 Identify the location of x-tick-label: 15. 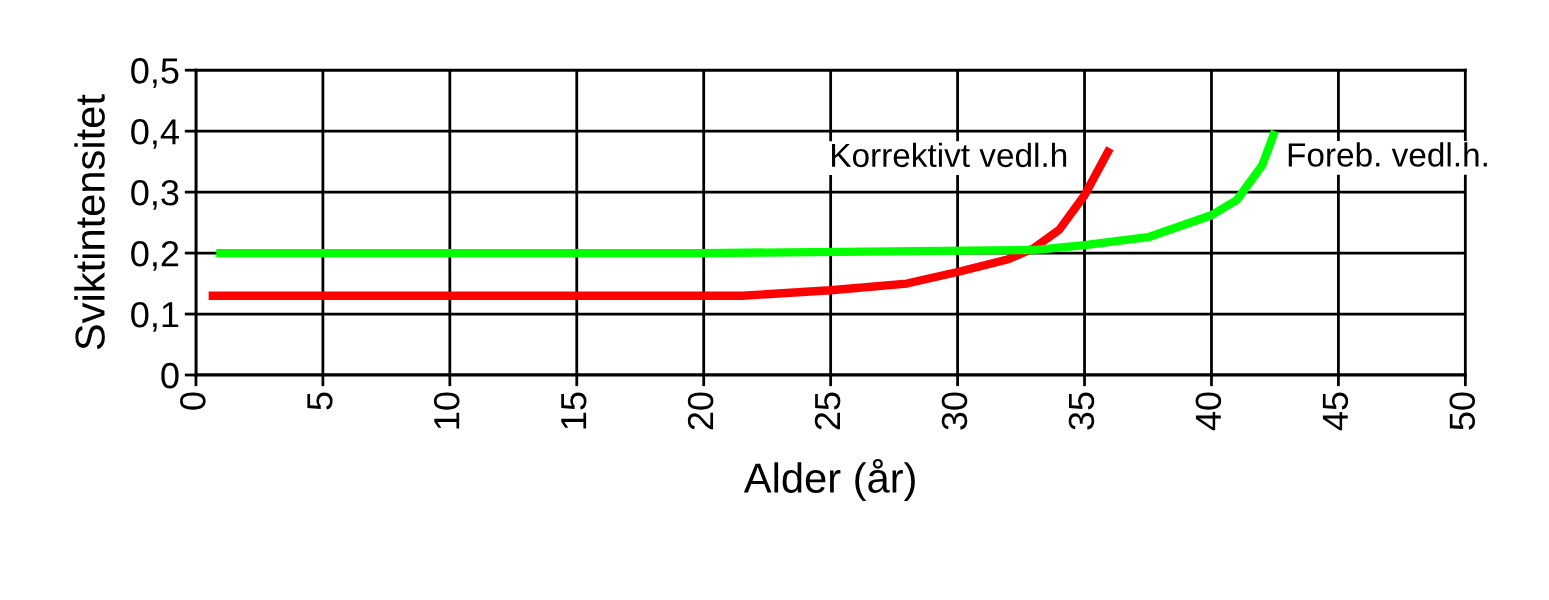
(574, 410).